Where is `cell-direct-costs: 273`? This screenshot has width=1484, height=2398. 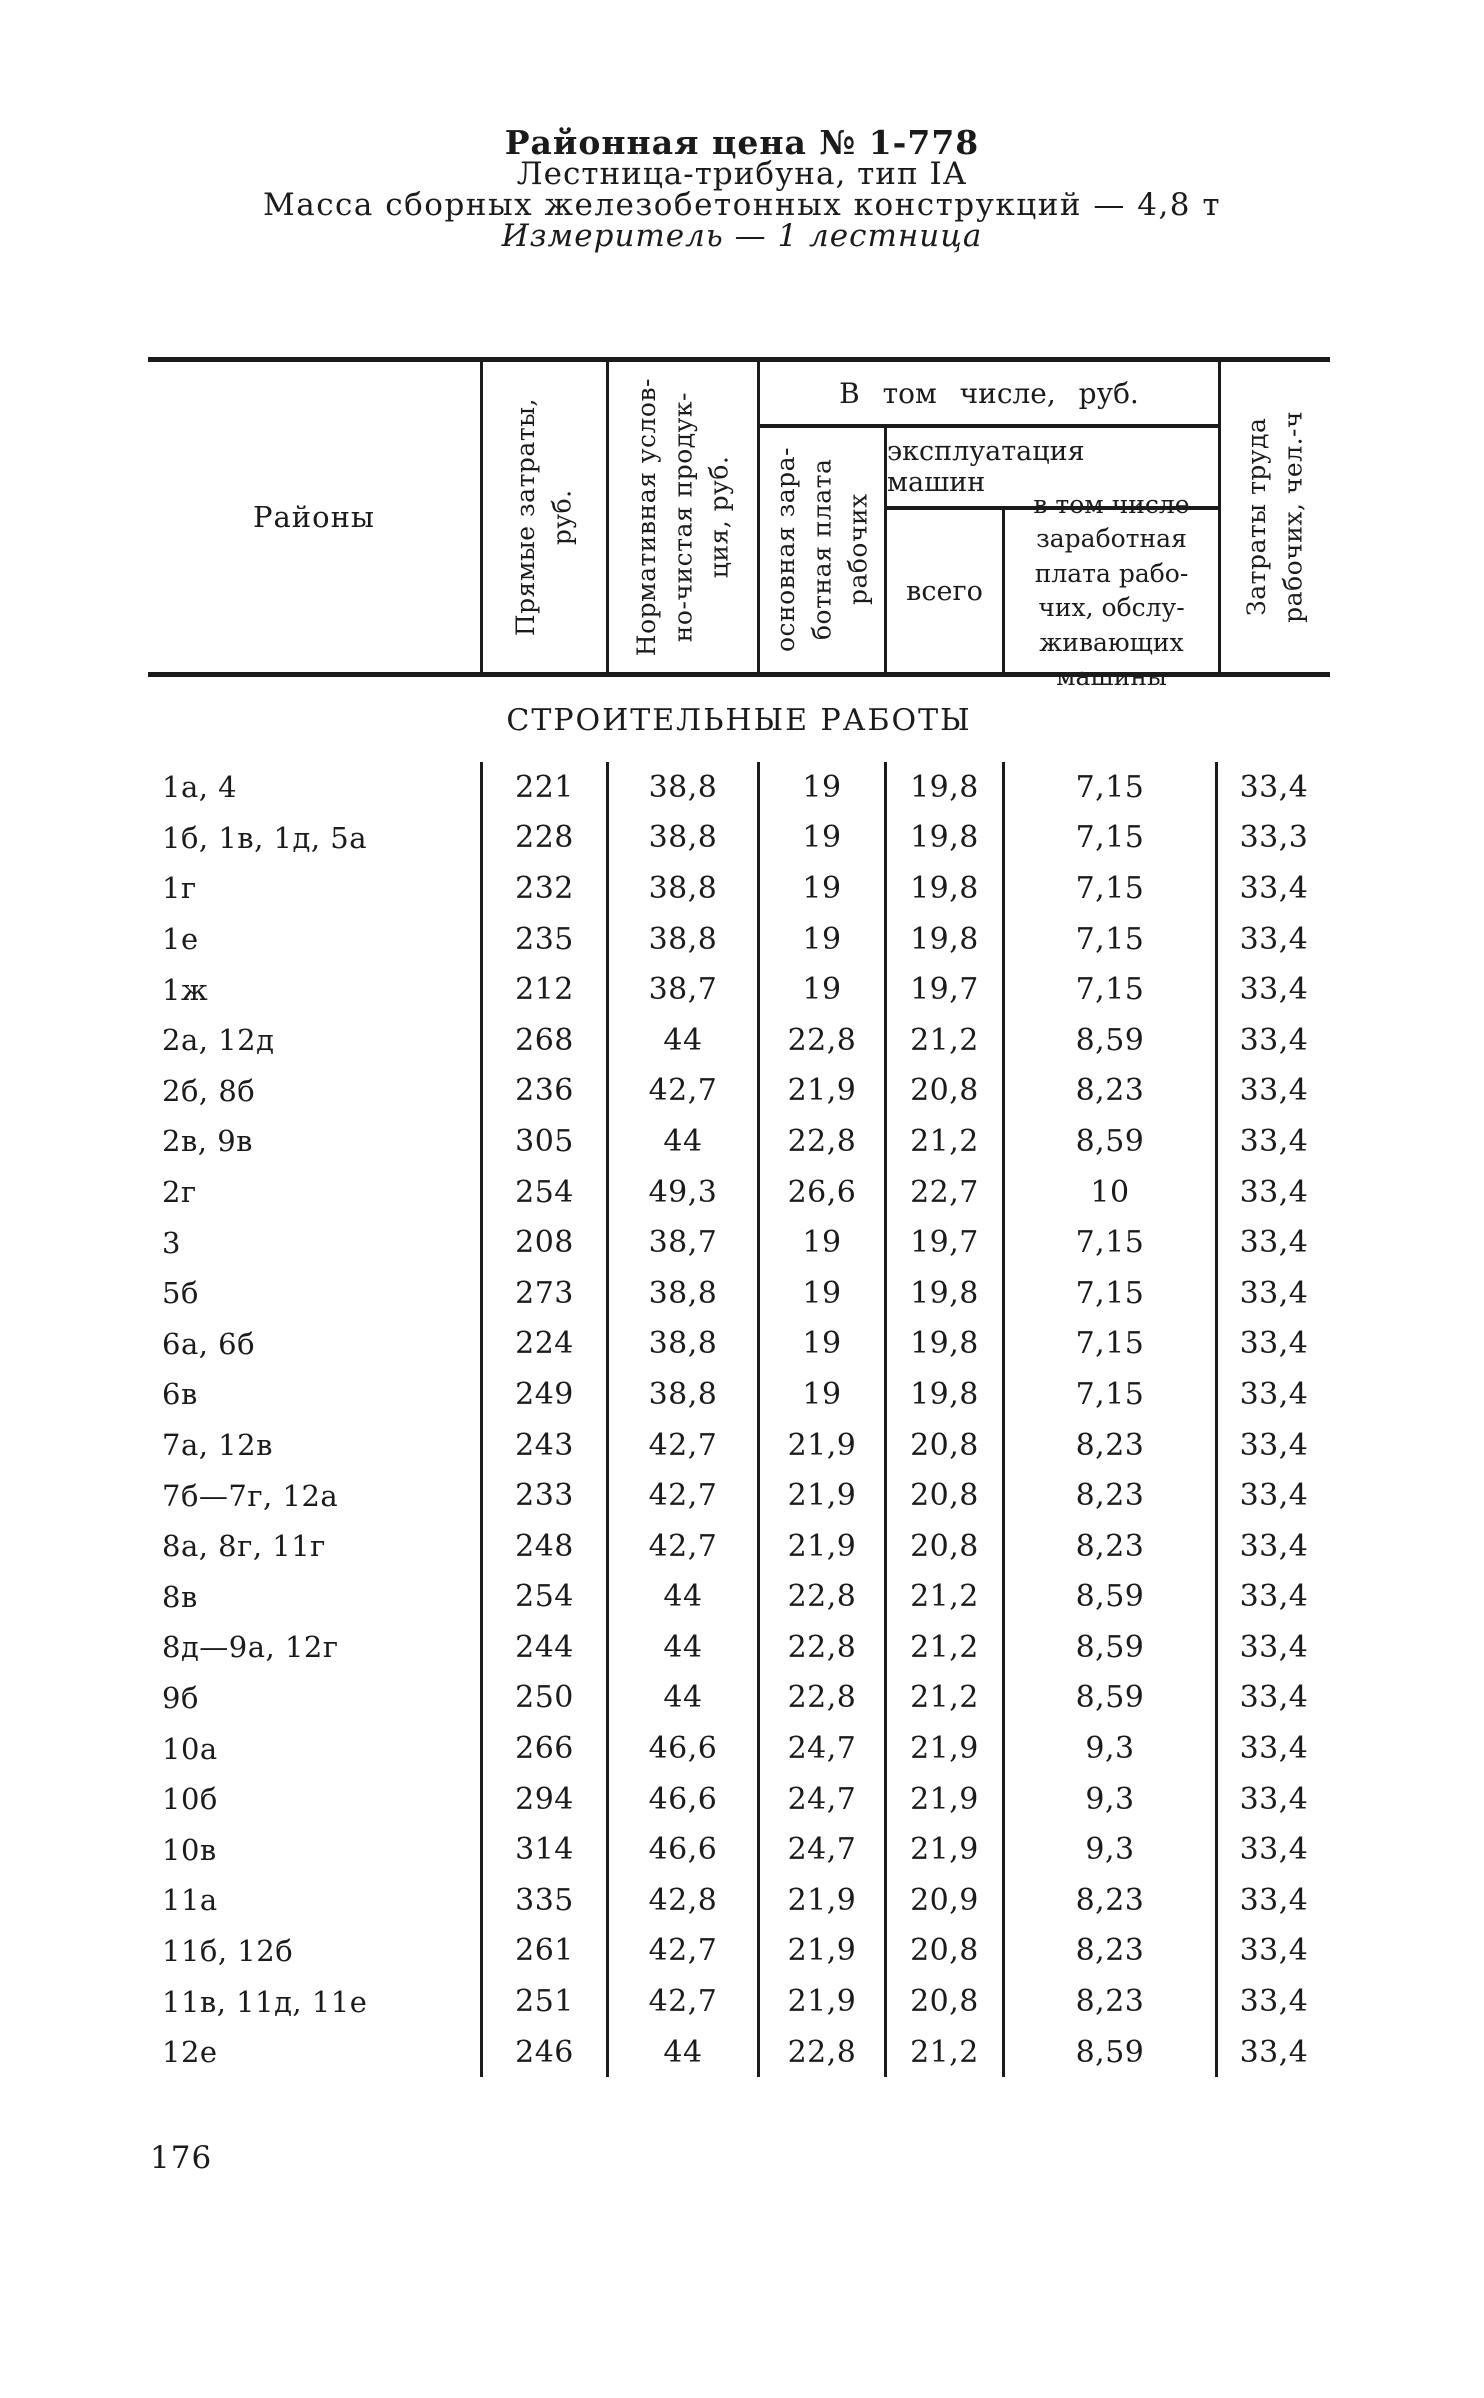
cell-direct-costs: 273 is located at coordinates (546, 1293).